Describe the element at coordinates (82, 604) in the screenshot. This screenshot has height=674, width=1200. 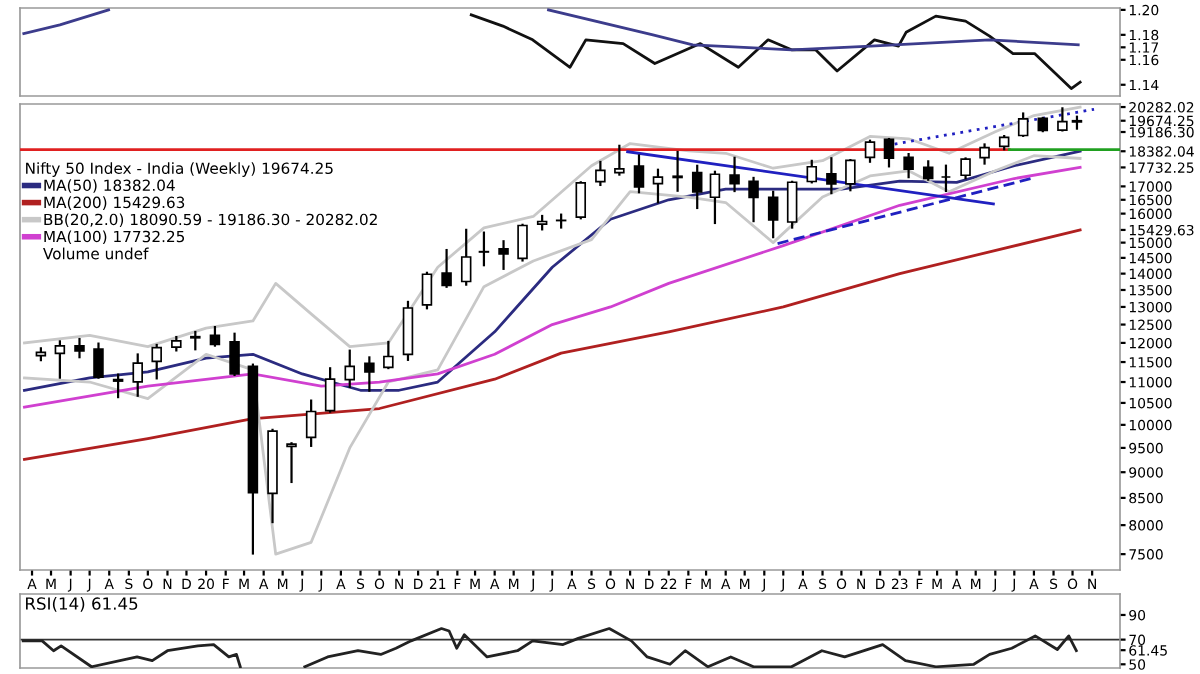
I see `chart-title: RSI(14) 61.45` at that location.